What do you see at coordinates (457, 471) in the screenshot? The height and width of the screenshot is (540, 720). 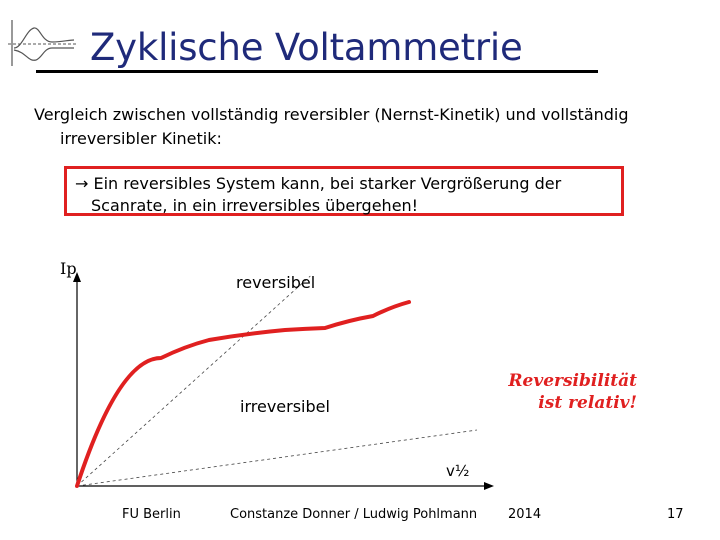 I see `x-axis-label: v½` at bounding box center [457, 471].